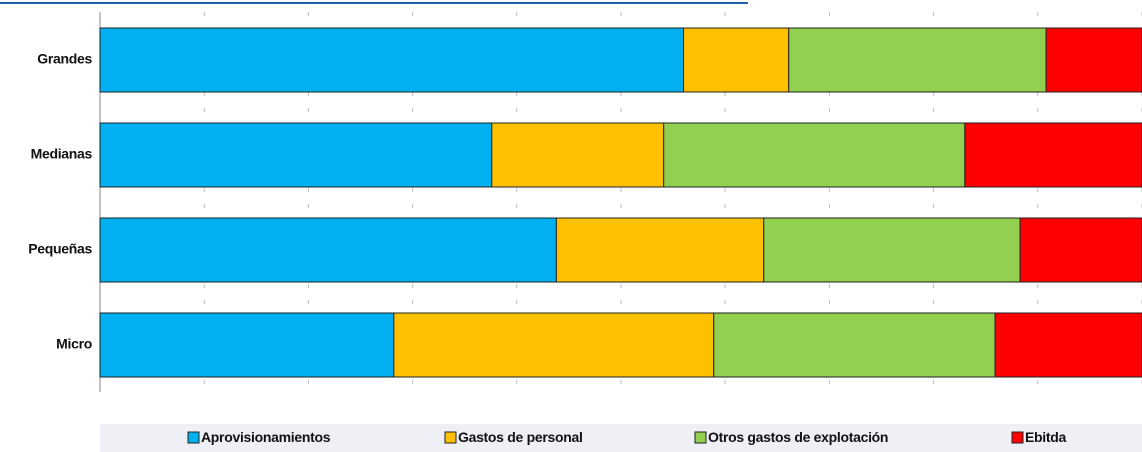 The image size is (1142, 452). I want to click on legend-label: Aprovisionamientos, so click(266, 437).